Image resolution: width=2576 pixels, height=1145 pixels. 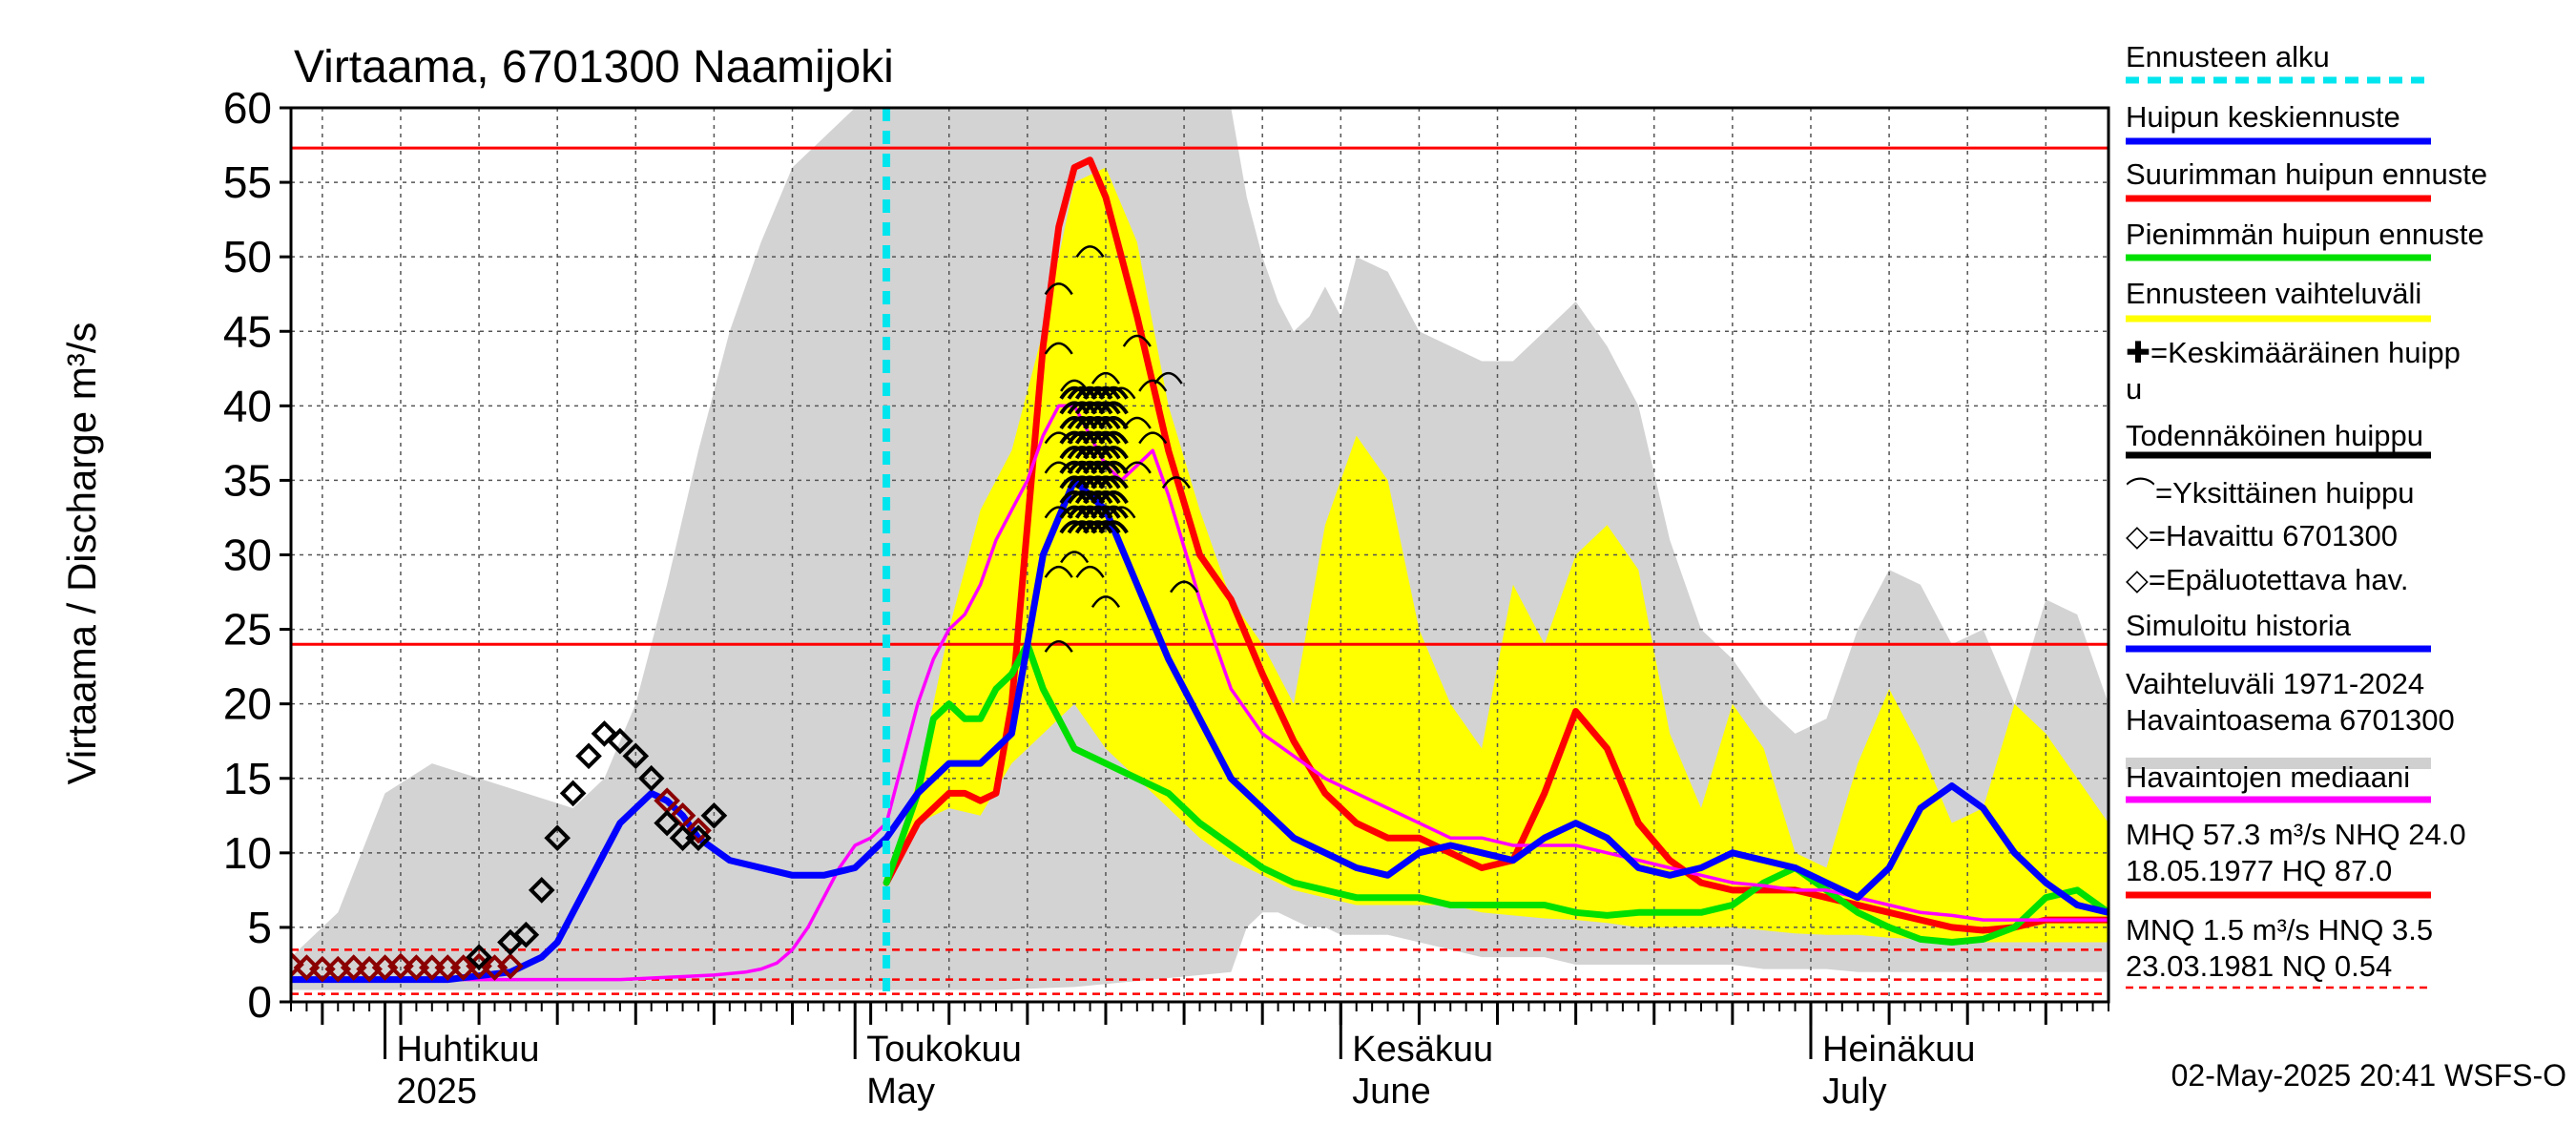 I want to click on month-label-en: May, so click(x=900, y=1092).